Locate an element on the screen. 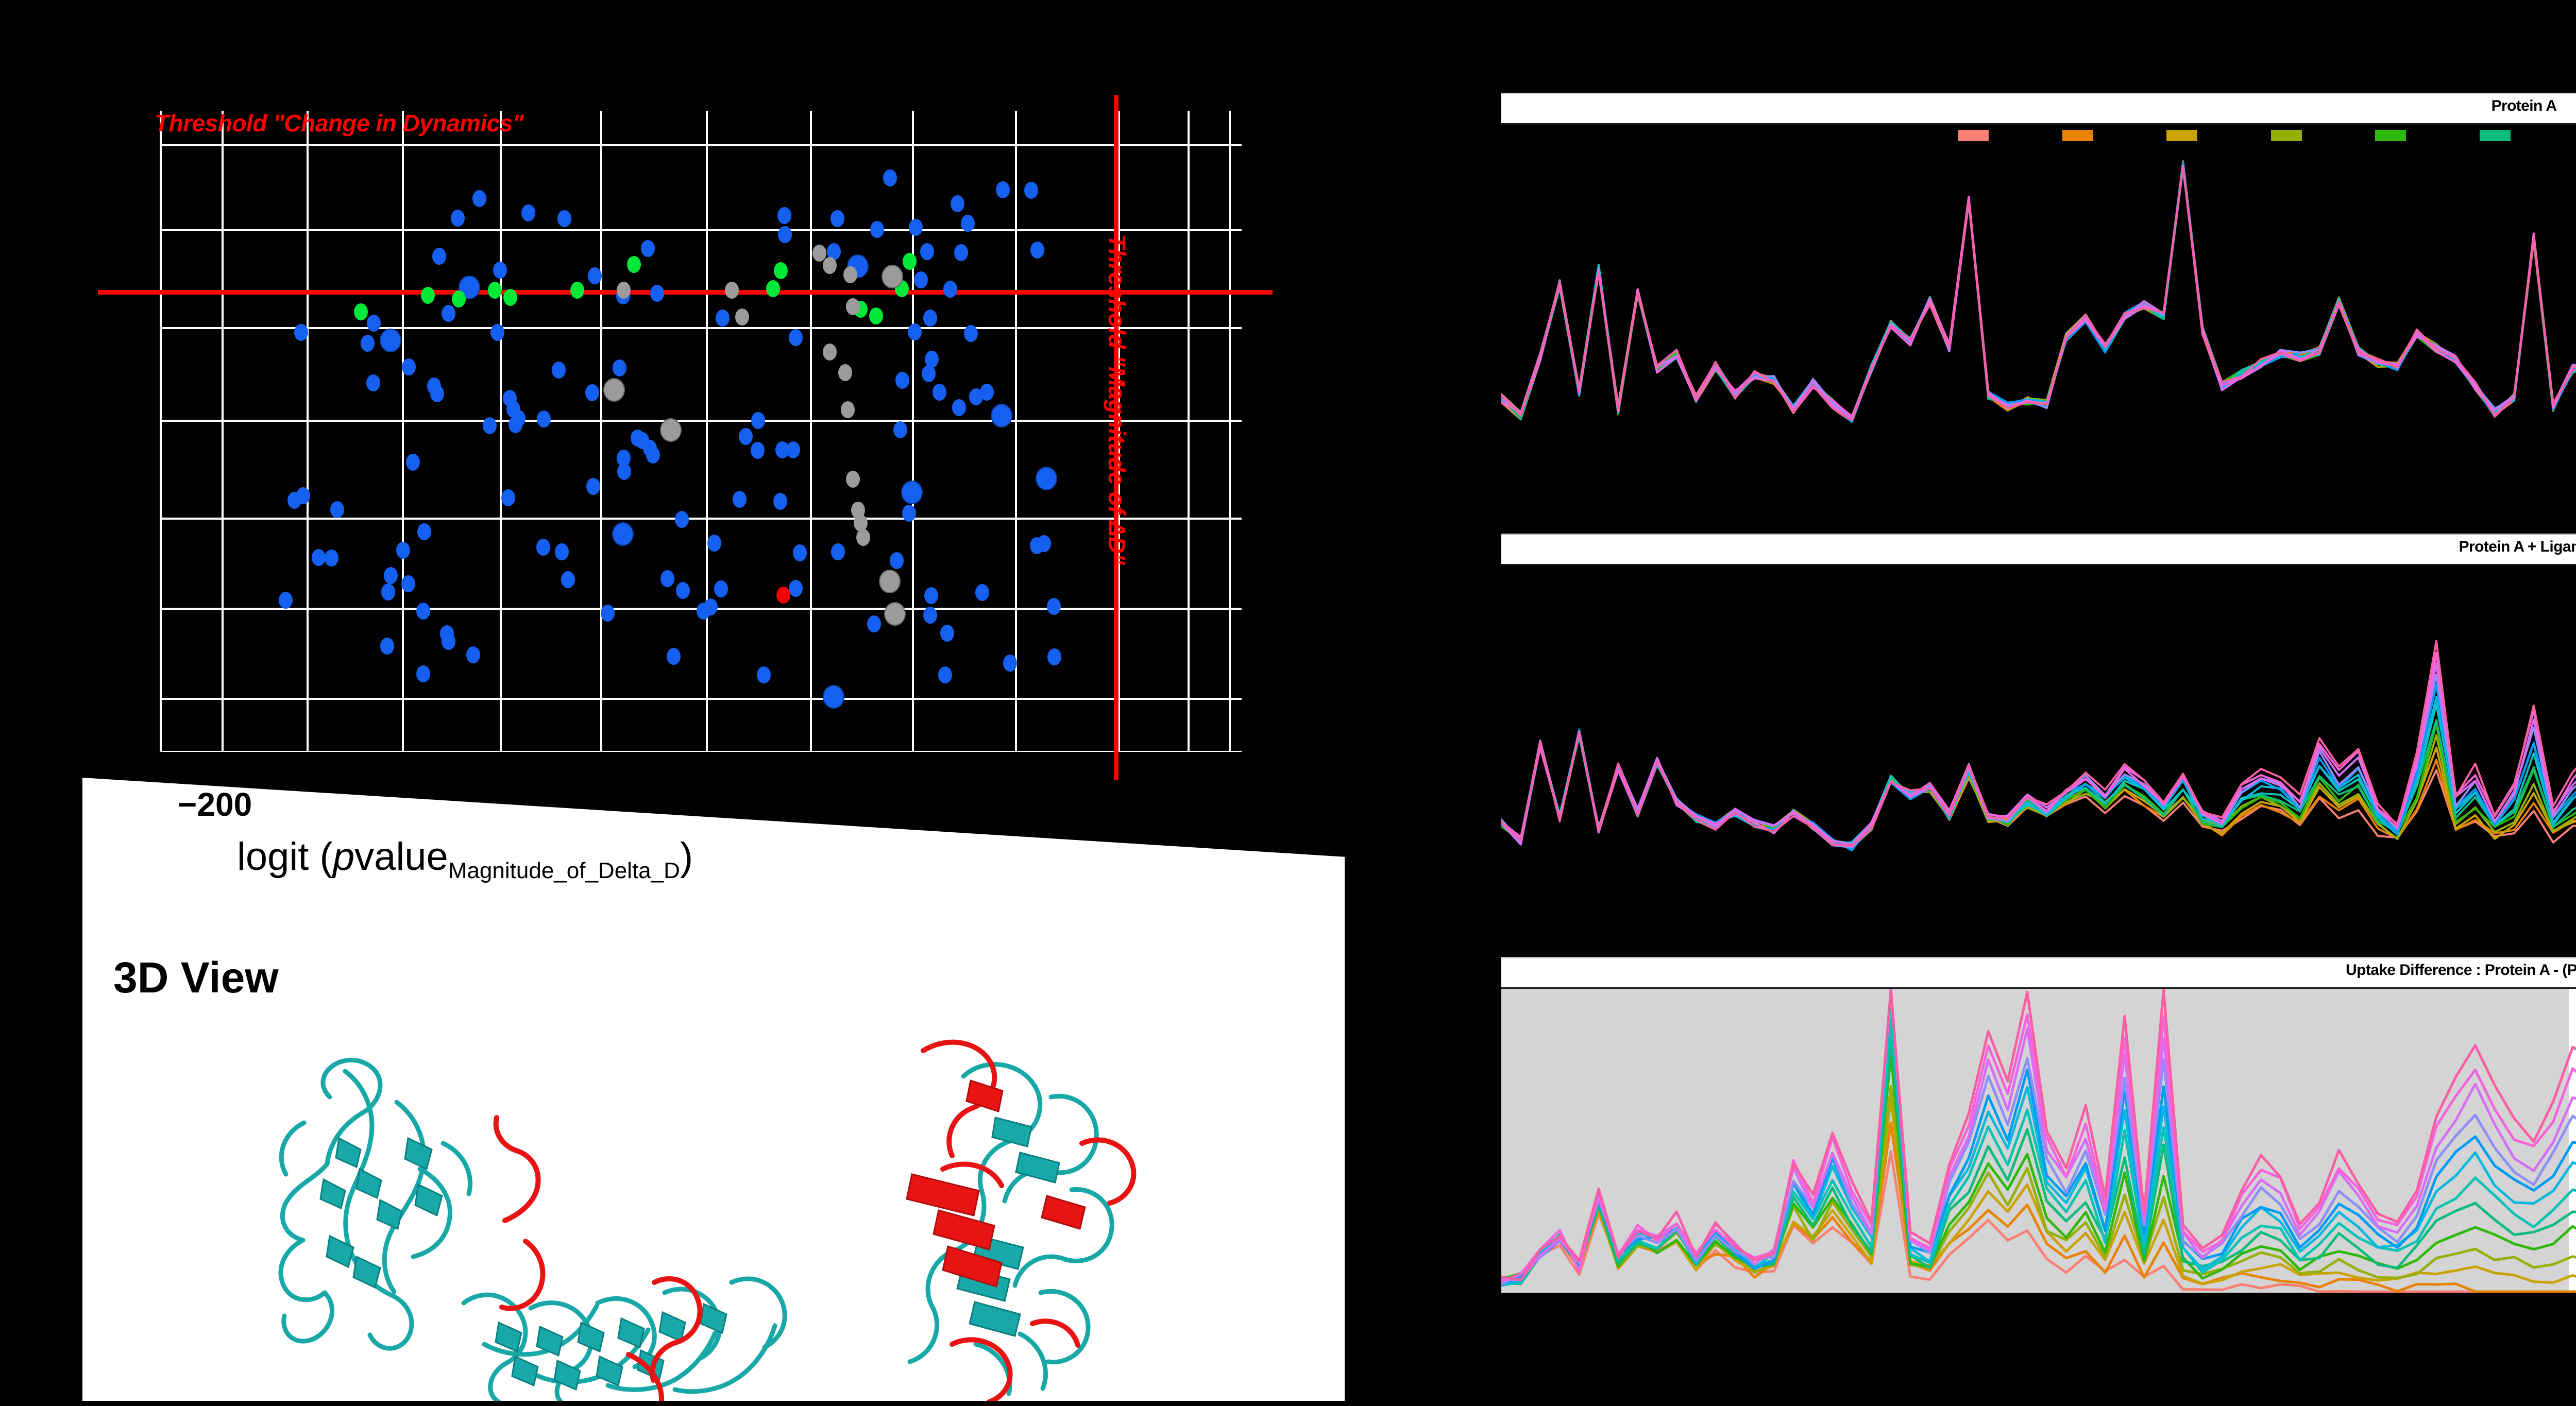 This screenshot has height=1406, width=2576. chart-protein-a-ligand: Protein A + Ligand is located at coordinates (2030, 714).